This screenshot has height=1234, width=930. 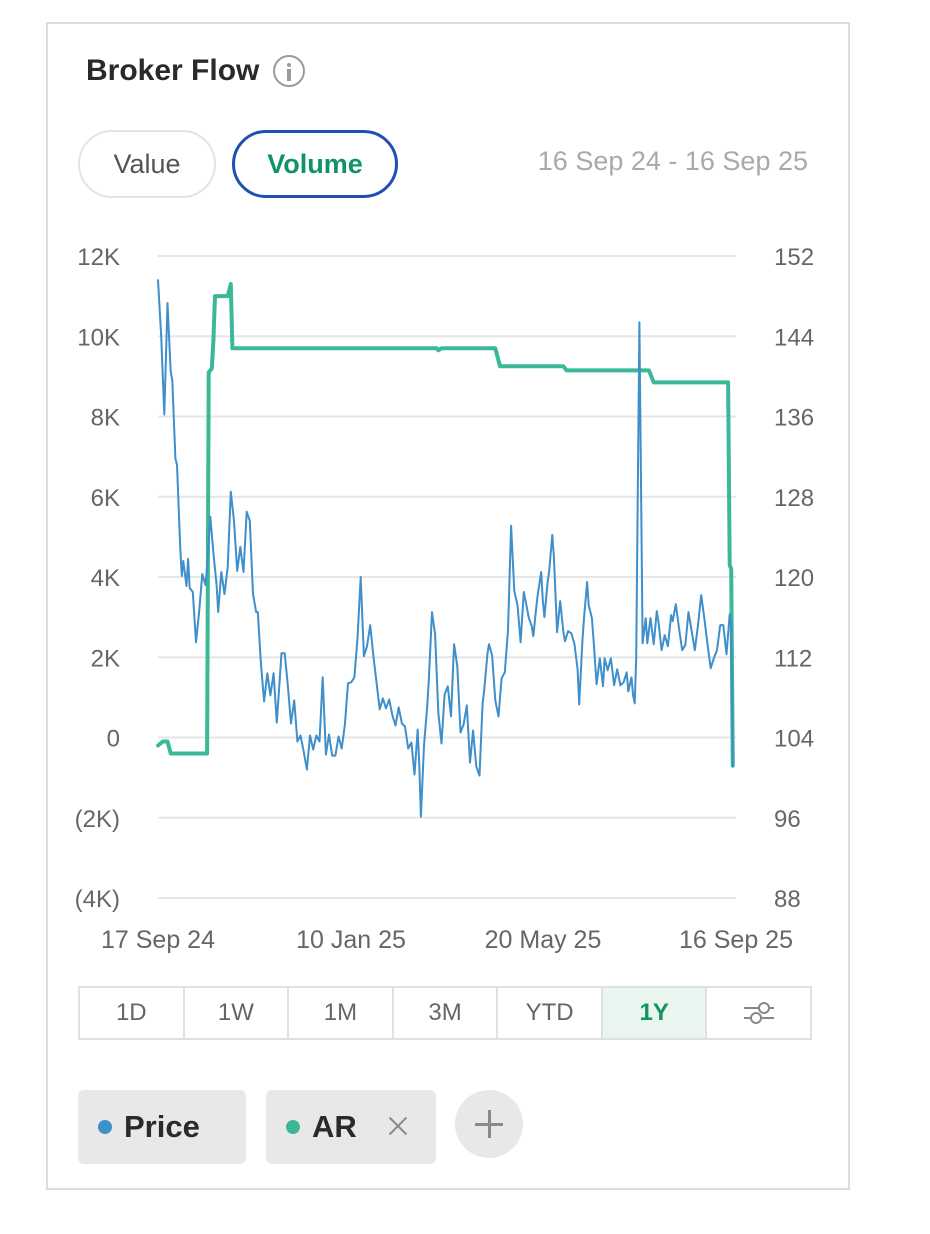 I want to click on right-axis-ticks: 152 144 136 128 120 112 104 96 88, so click(x=794, y=578).